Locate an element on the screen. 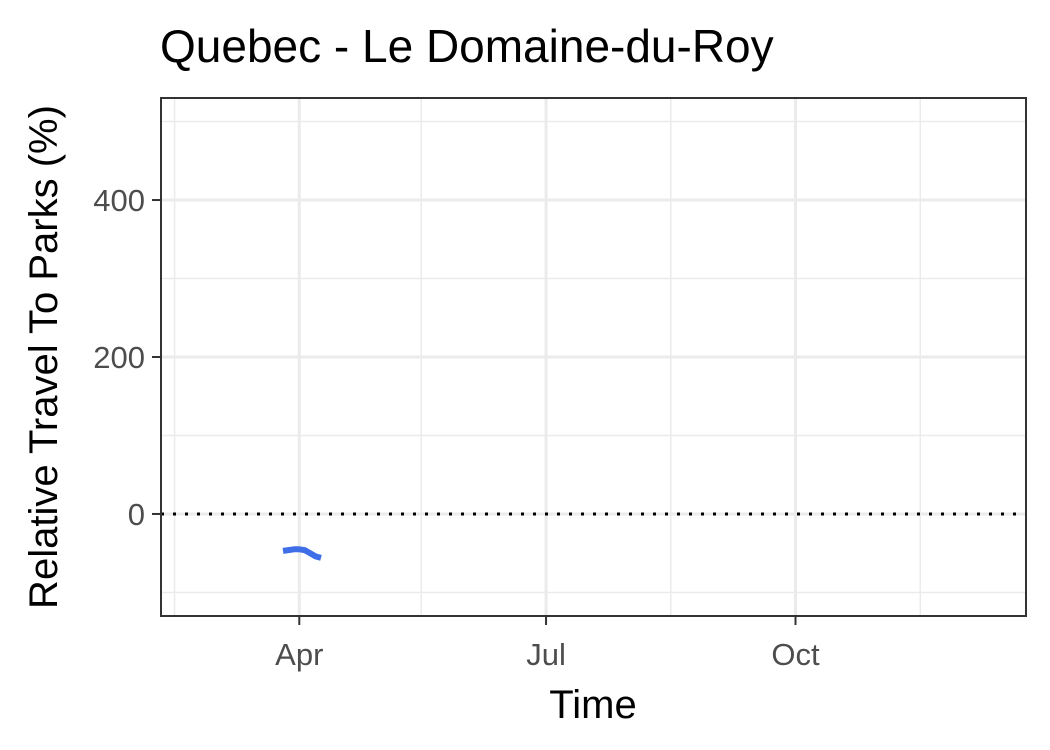 This screenshot has width=1050, height=750. x-axis-title: Time is located at coordinates (592, 705).